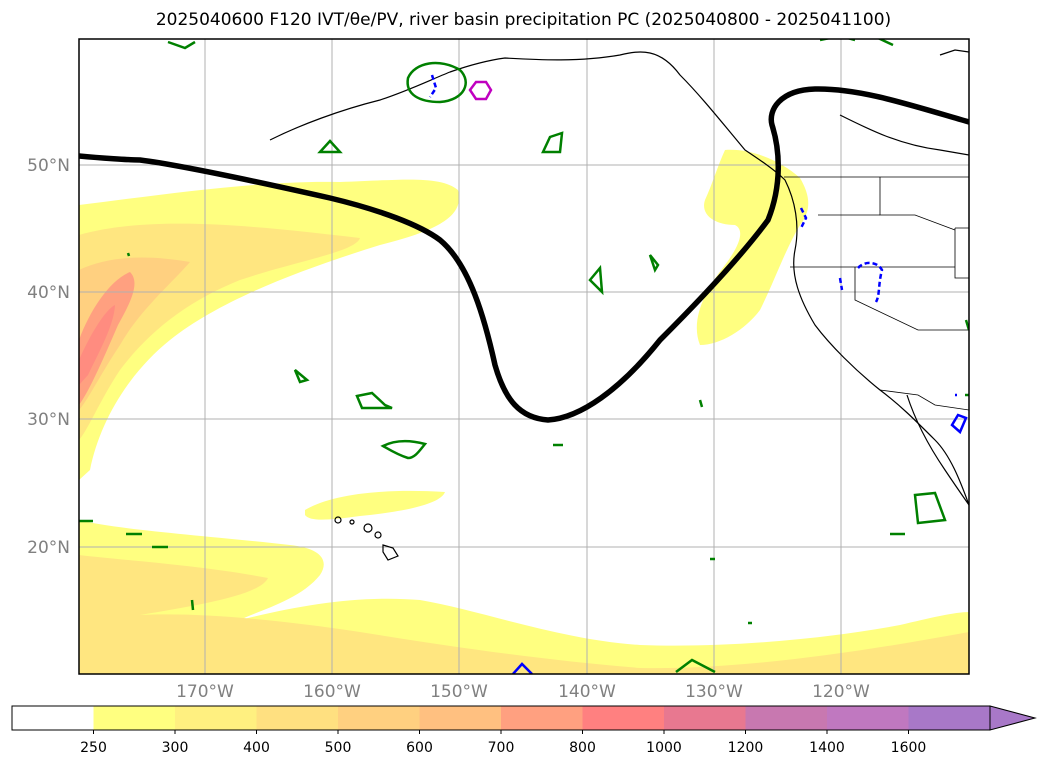  What do you see at coordinates (752, 247) in the screenshot?
I see `ivt-shading-coast-plume` at bounding box center [752, 247].